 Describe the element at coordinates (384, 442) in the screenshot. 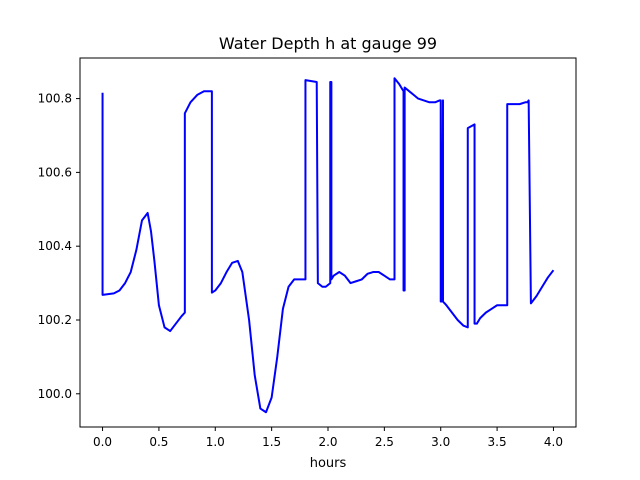

I see `x-tick-label: 2.5` at that location.